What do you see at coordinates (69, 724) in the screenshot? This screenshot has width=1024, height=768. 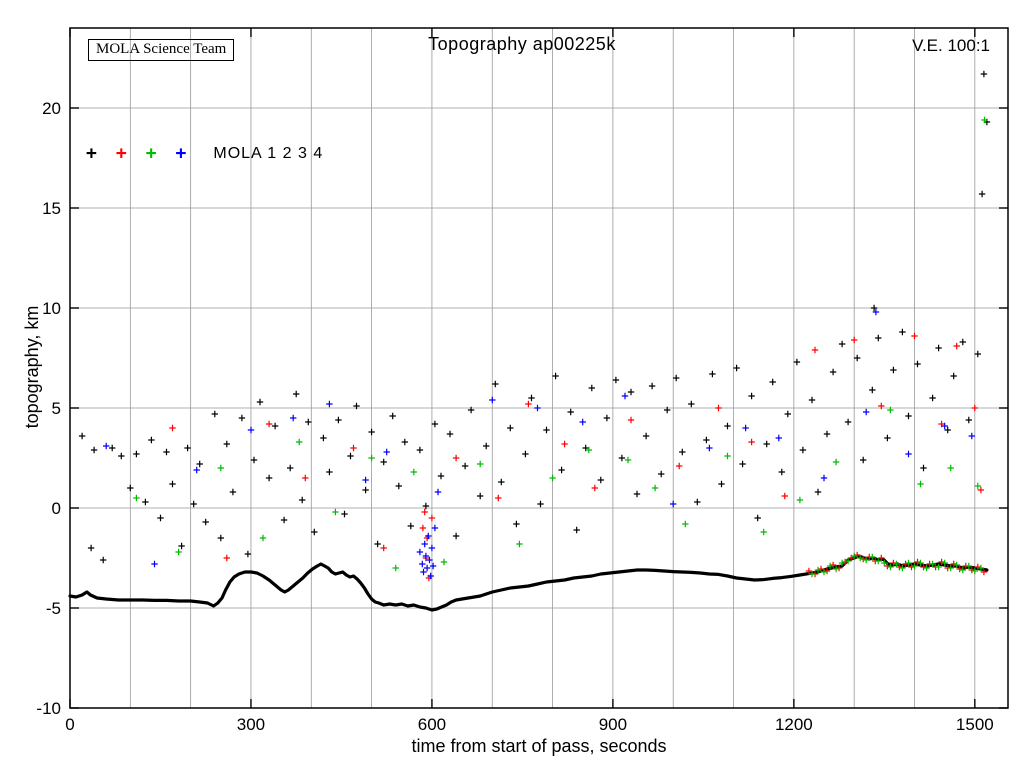 I see `x-tick-label: 0` at bounding box center [69, 724].